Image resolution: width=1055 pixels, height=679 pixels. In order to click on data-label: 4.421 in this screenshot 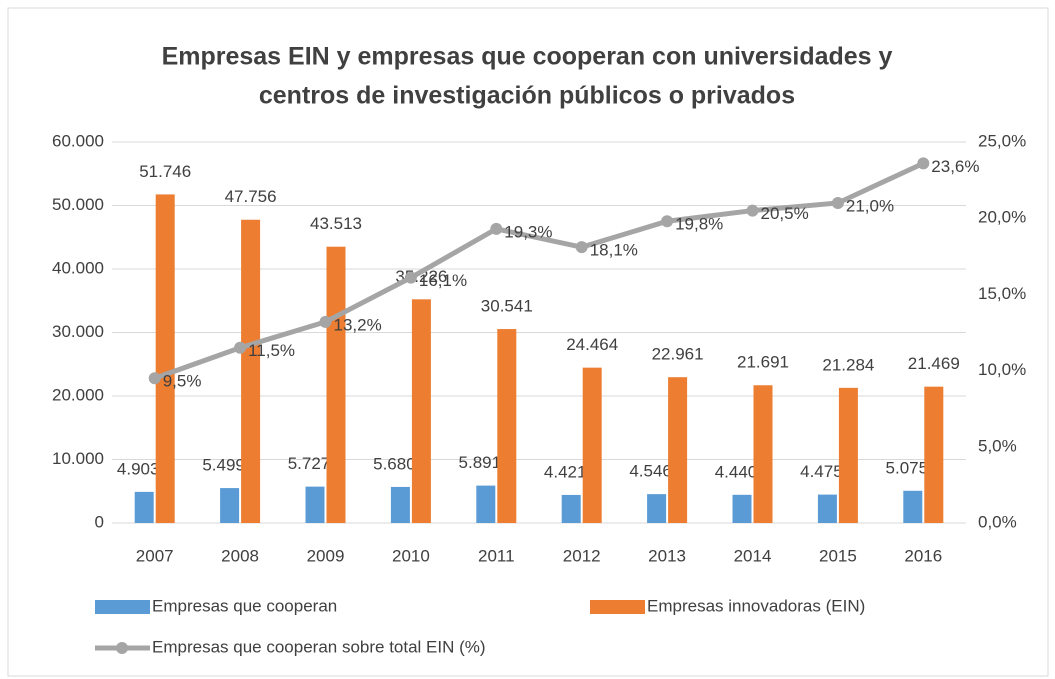, I will do `click(565, 471)`.